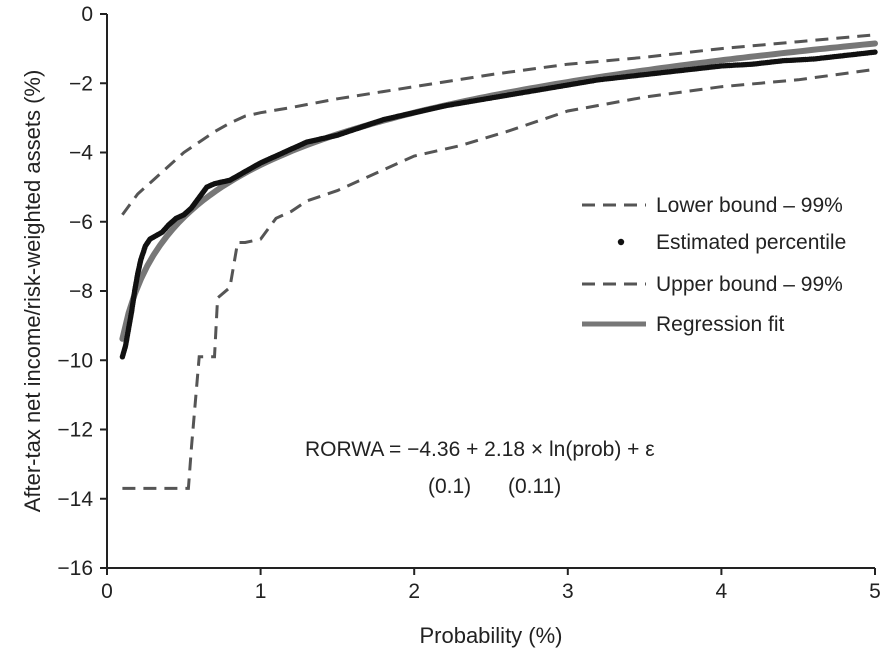 This screenshot has width=882, height=652. Describe the element at coordinates (87, 14) in the screenshot. I see `y-tick-label: 0` at that location.